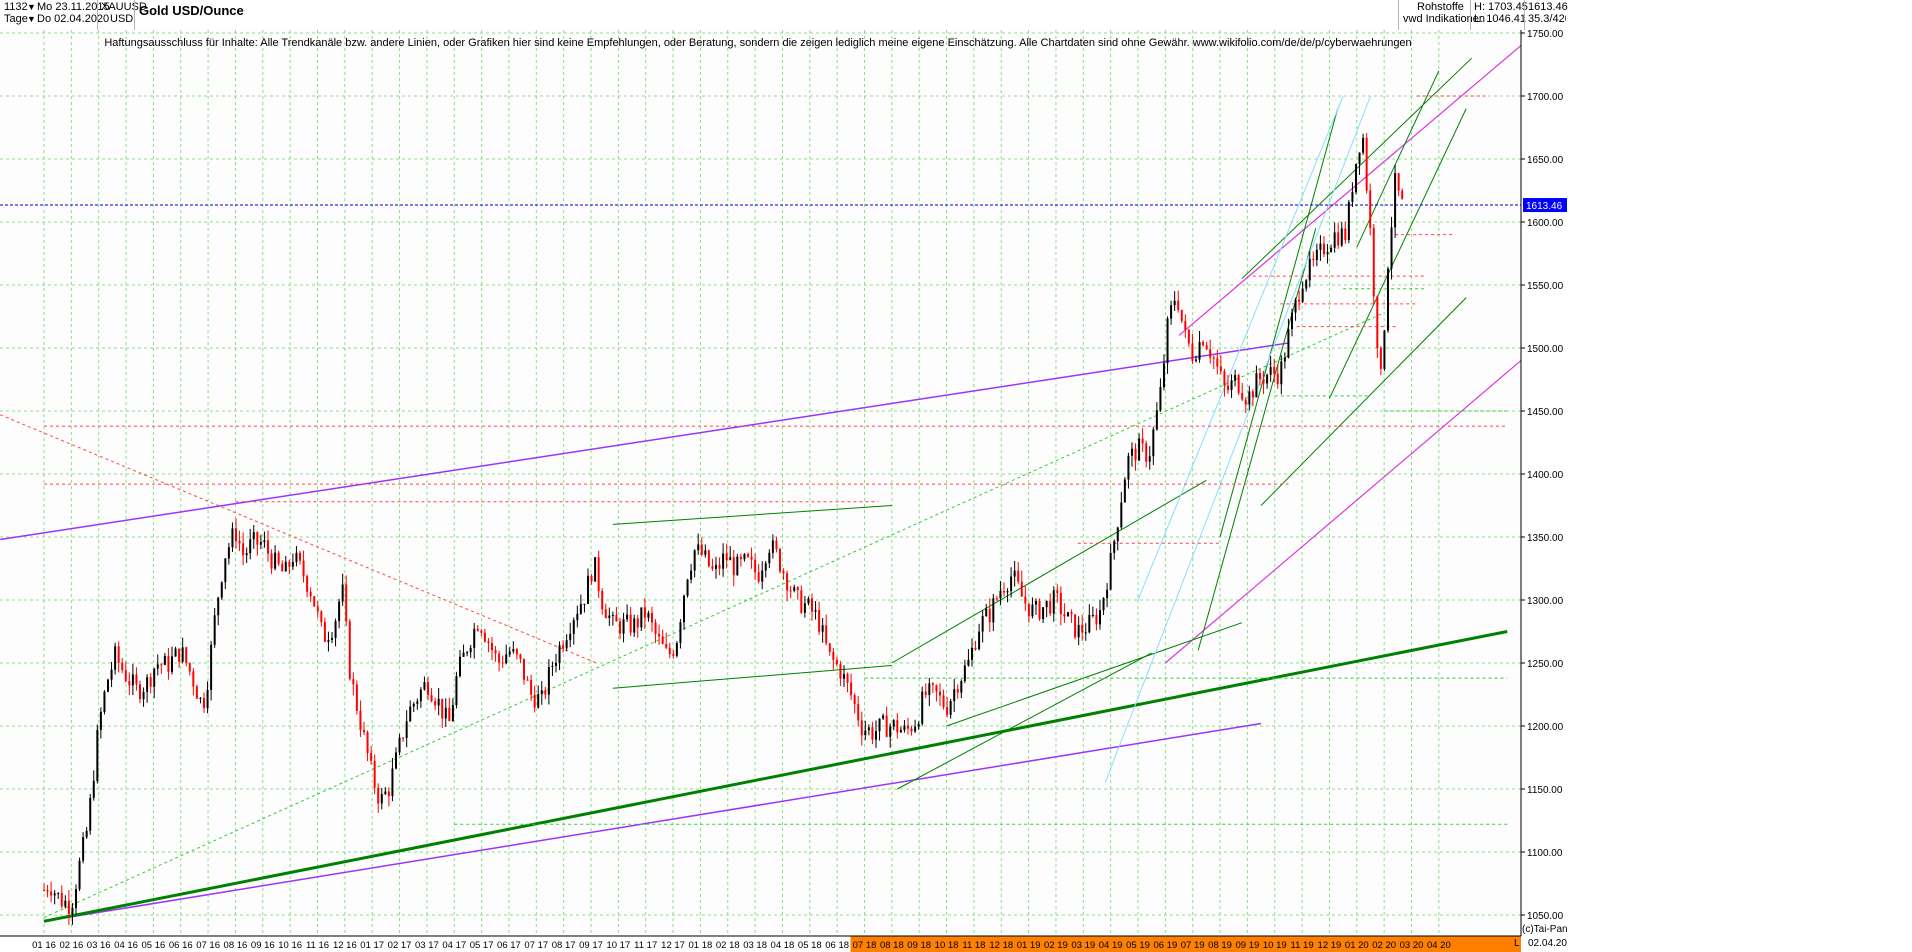 The height and width of the screenshot is (952, 1912). What do you see at coordinates (1545, 286) in the screenshot?
I see `y-tick-label: 1550.00` at bounding box center [1545, 286].